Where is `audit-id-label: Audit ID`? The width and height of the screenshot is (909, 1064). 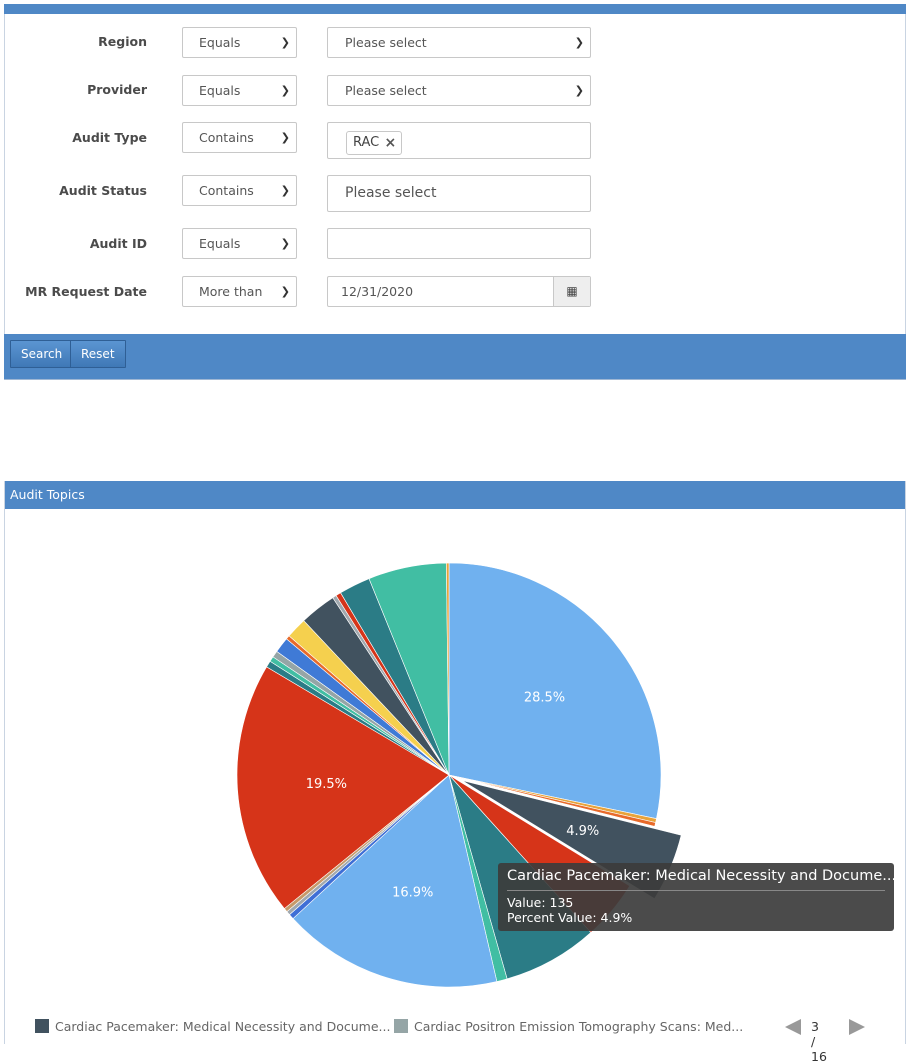
audit-id-label: Audit ID is located at coordinates (118, 243).